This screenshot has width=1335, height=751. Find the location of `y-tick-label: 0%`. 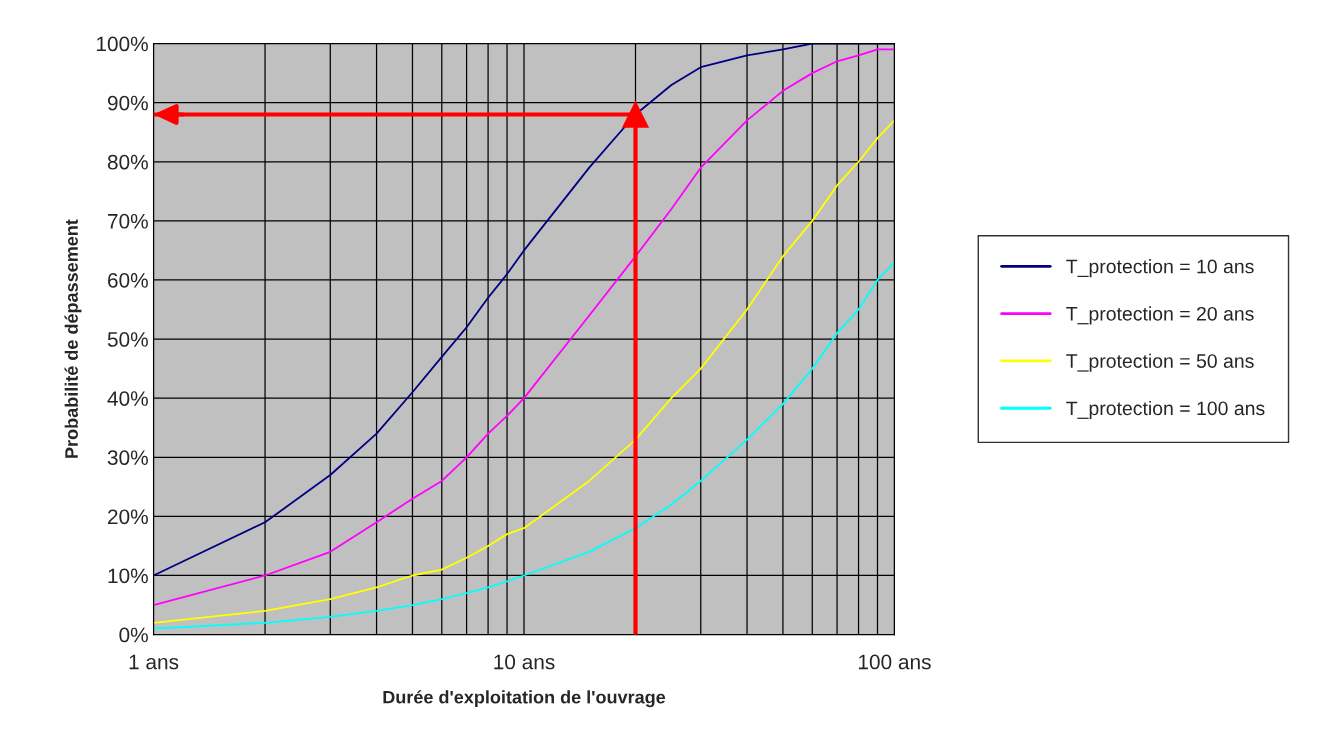

y-tick-label: 0% is located at coordinates (133, 635).